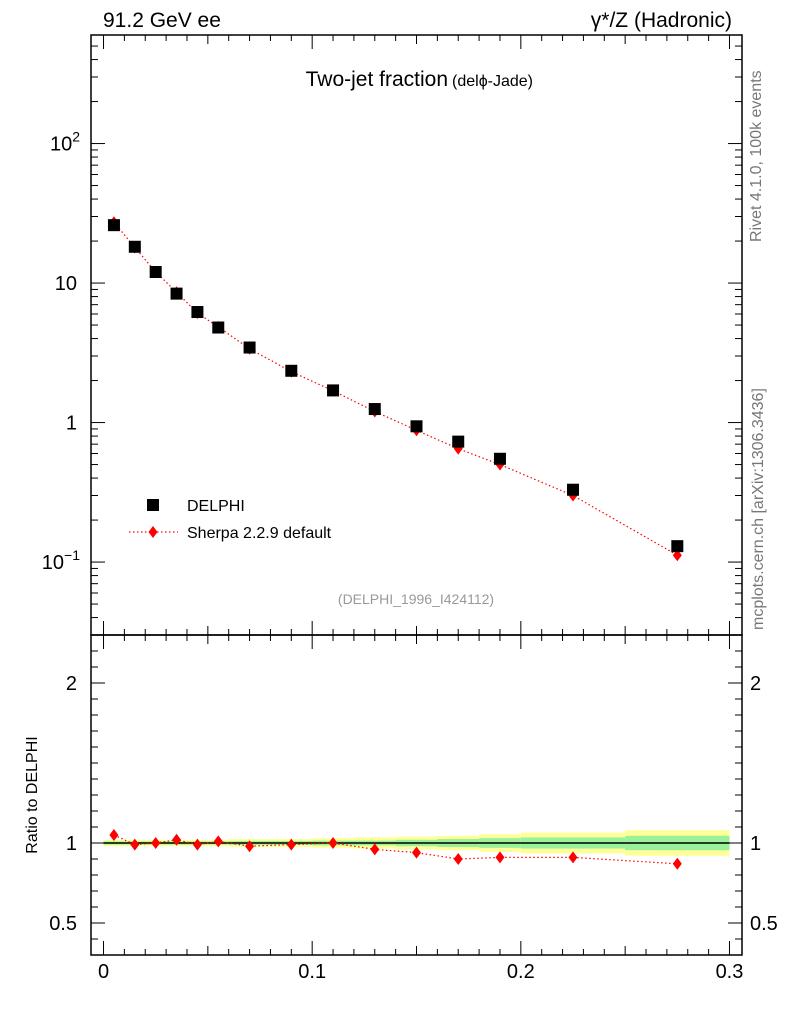 The width and height of the screenshot is (786, 1024). I want to click on rivet-version-label: Rivet 4.1.0, 100k events, so click(756, 156).